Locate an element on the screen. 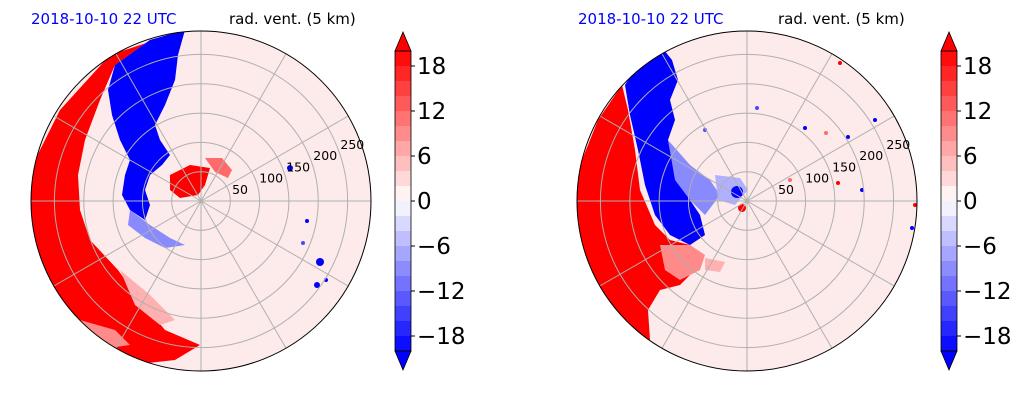 This screenshot has height=401, width=1028. colorbar-left: 18 12 6 0 −6 −12 −18 is located at coordinates (430, 201).